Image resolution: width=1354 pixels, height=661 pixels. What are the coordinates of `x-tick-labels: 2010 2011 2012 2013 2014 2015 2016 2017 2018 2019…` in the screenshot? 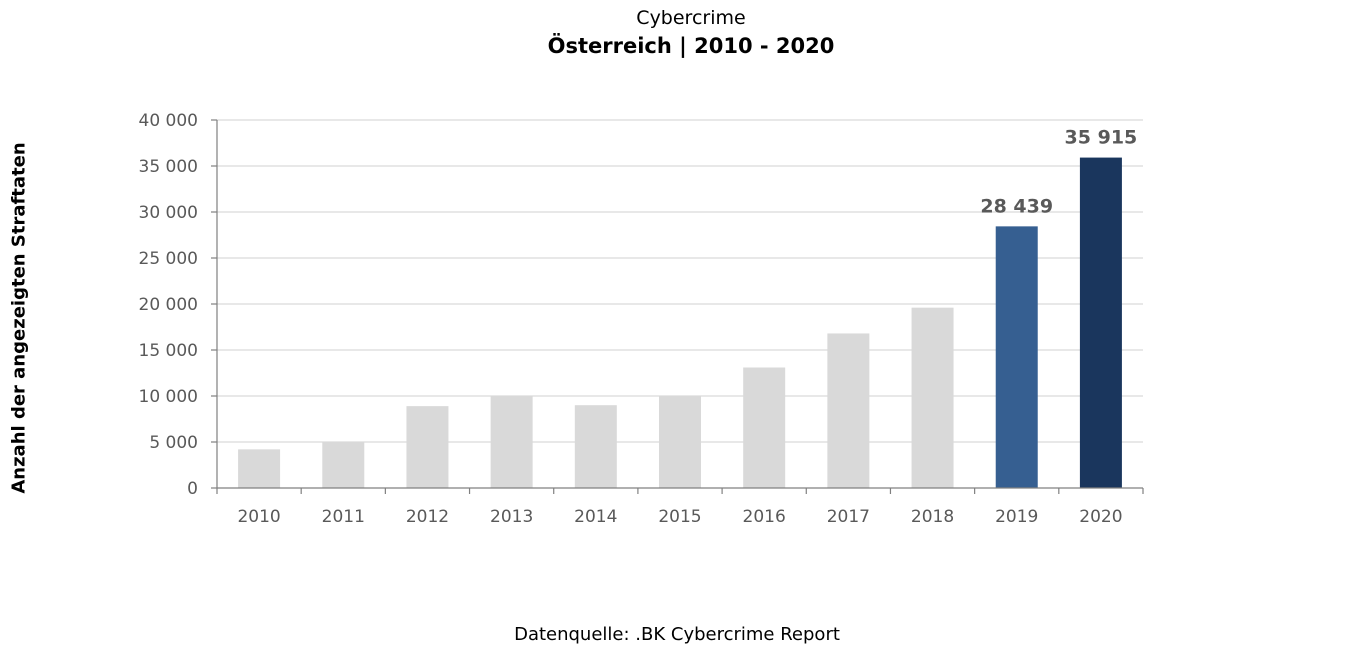 It's located at (679, 517).